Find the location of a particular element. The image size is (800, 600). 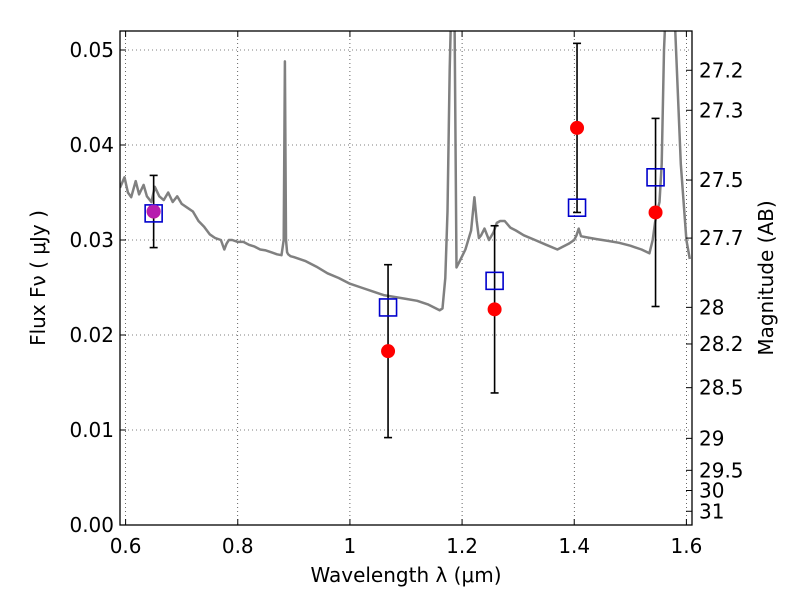

x-axis-label: Wavelength λ (μm) is located at coordinates (405, 575).